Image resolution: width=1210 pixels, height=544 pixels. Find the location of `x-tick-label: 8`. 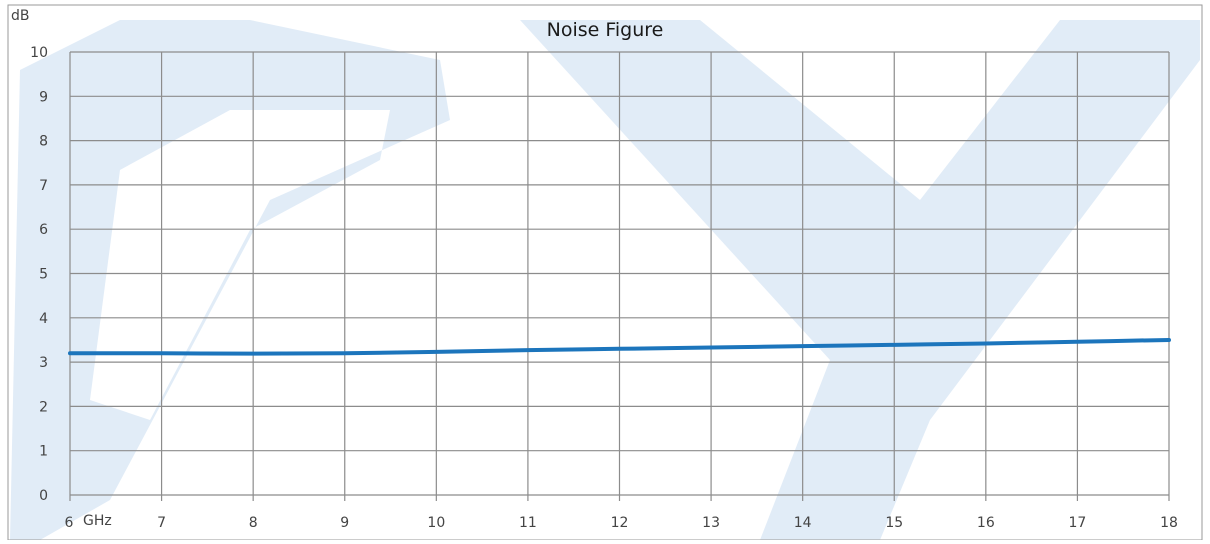

x-tick-label: 8 is located at coordinates (253, 523).